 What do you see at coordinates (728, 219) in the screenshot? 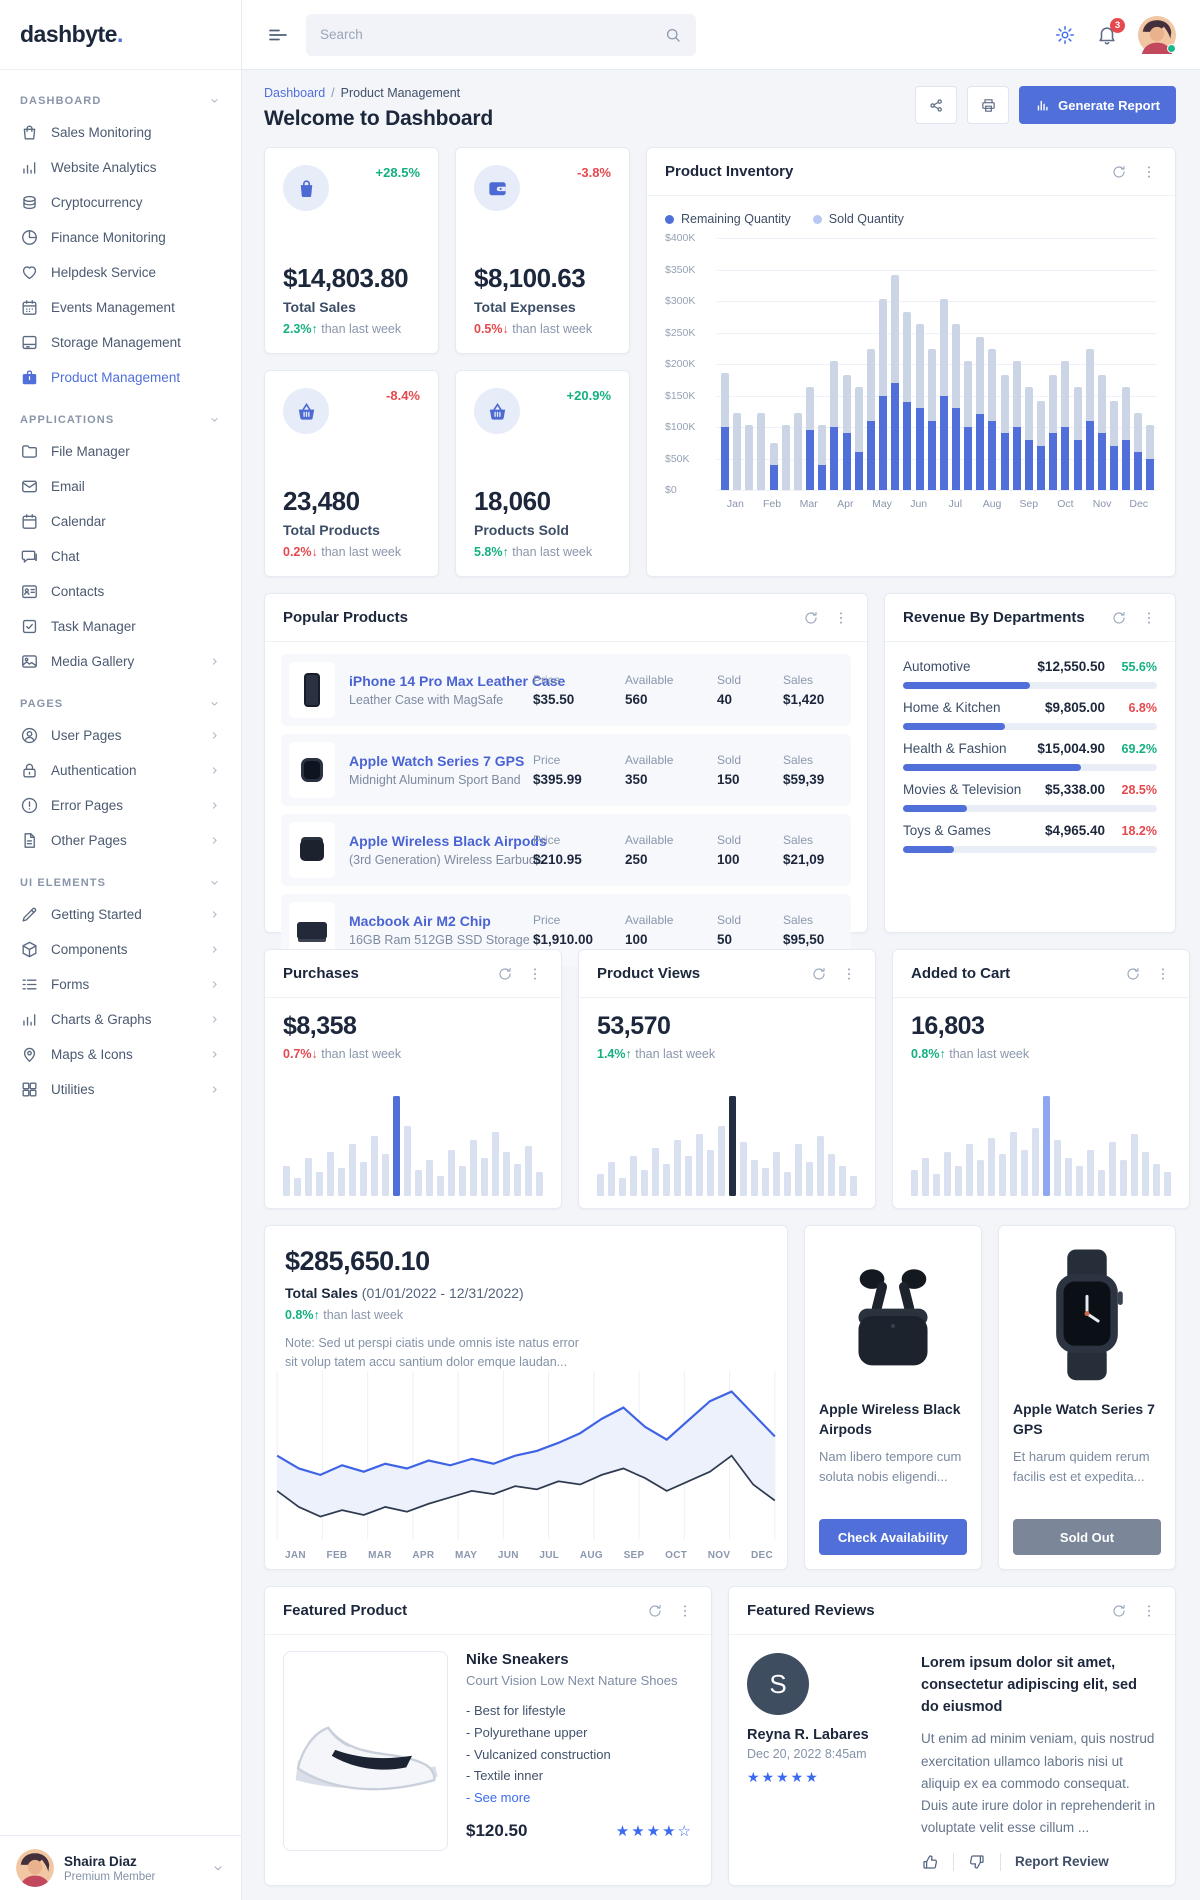
I see `legend-item: Remaining Quantity` at bounding box center [728, 219].